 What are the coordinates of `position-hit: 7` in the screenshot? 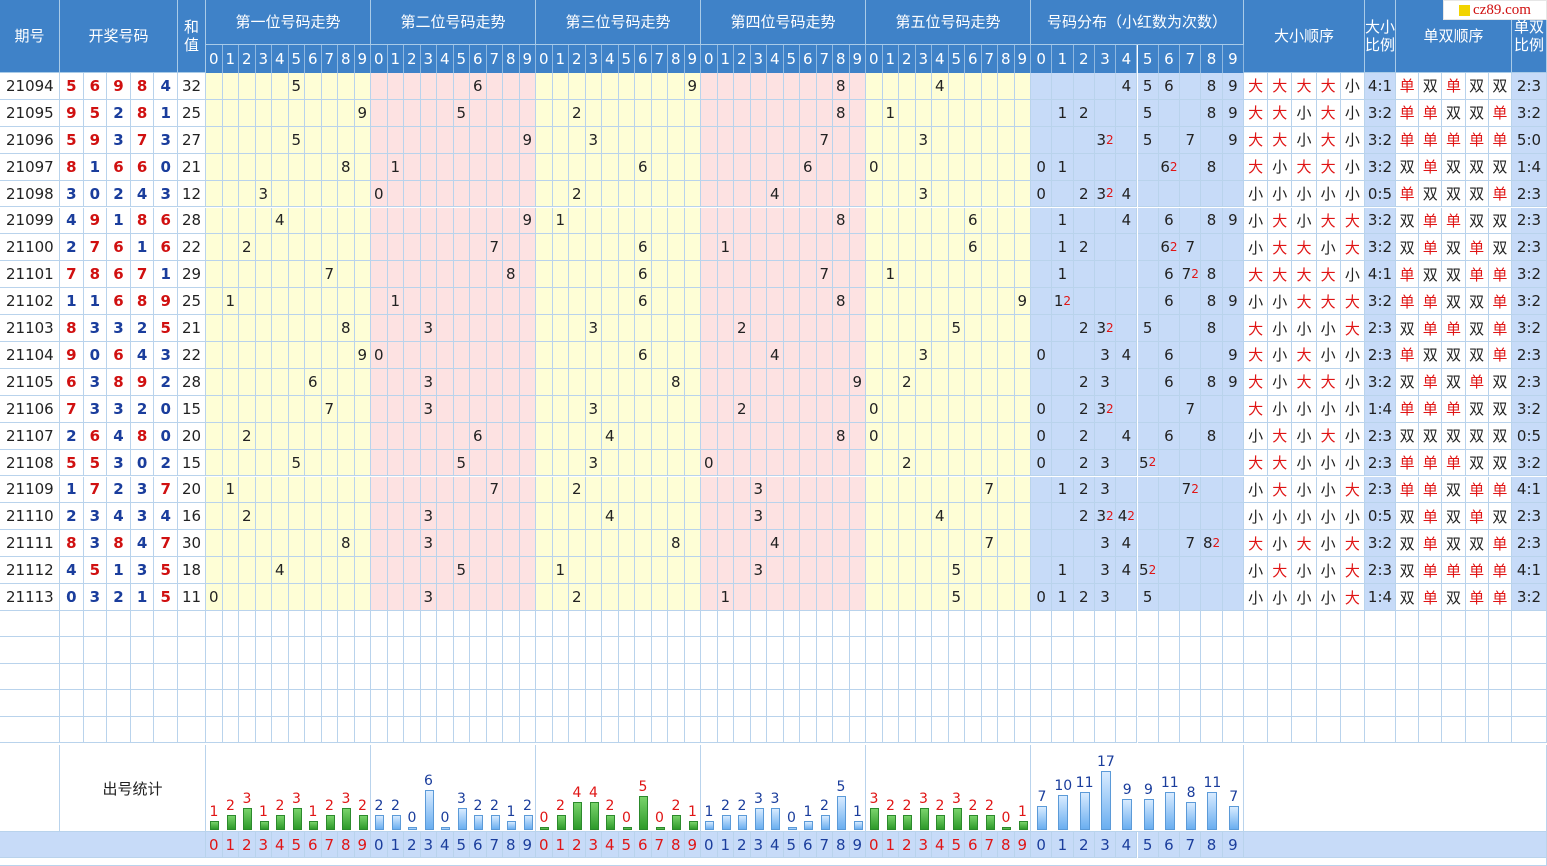 It's located at (494, 248).